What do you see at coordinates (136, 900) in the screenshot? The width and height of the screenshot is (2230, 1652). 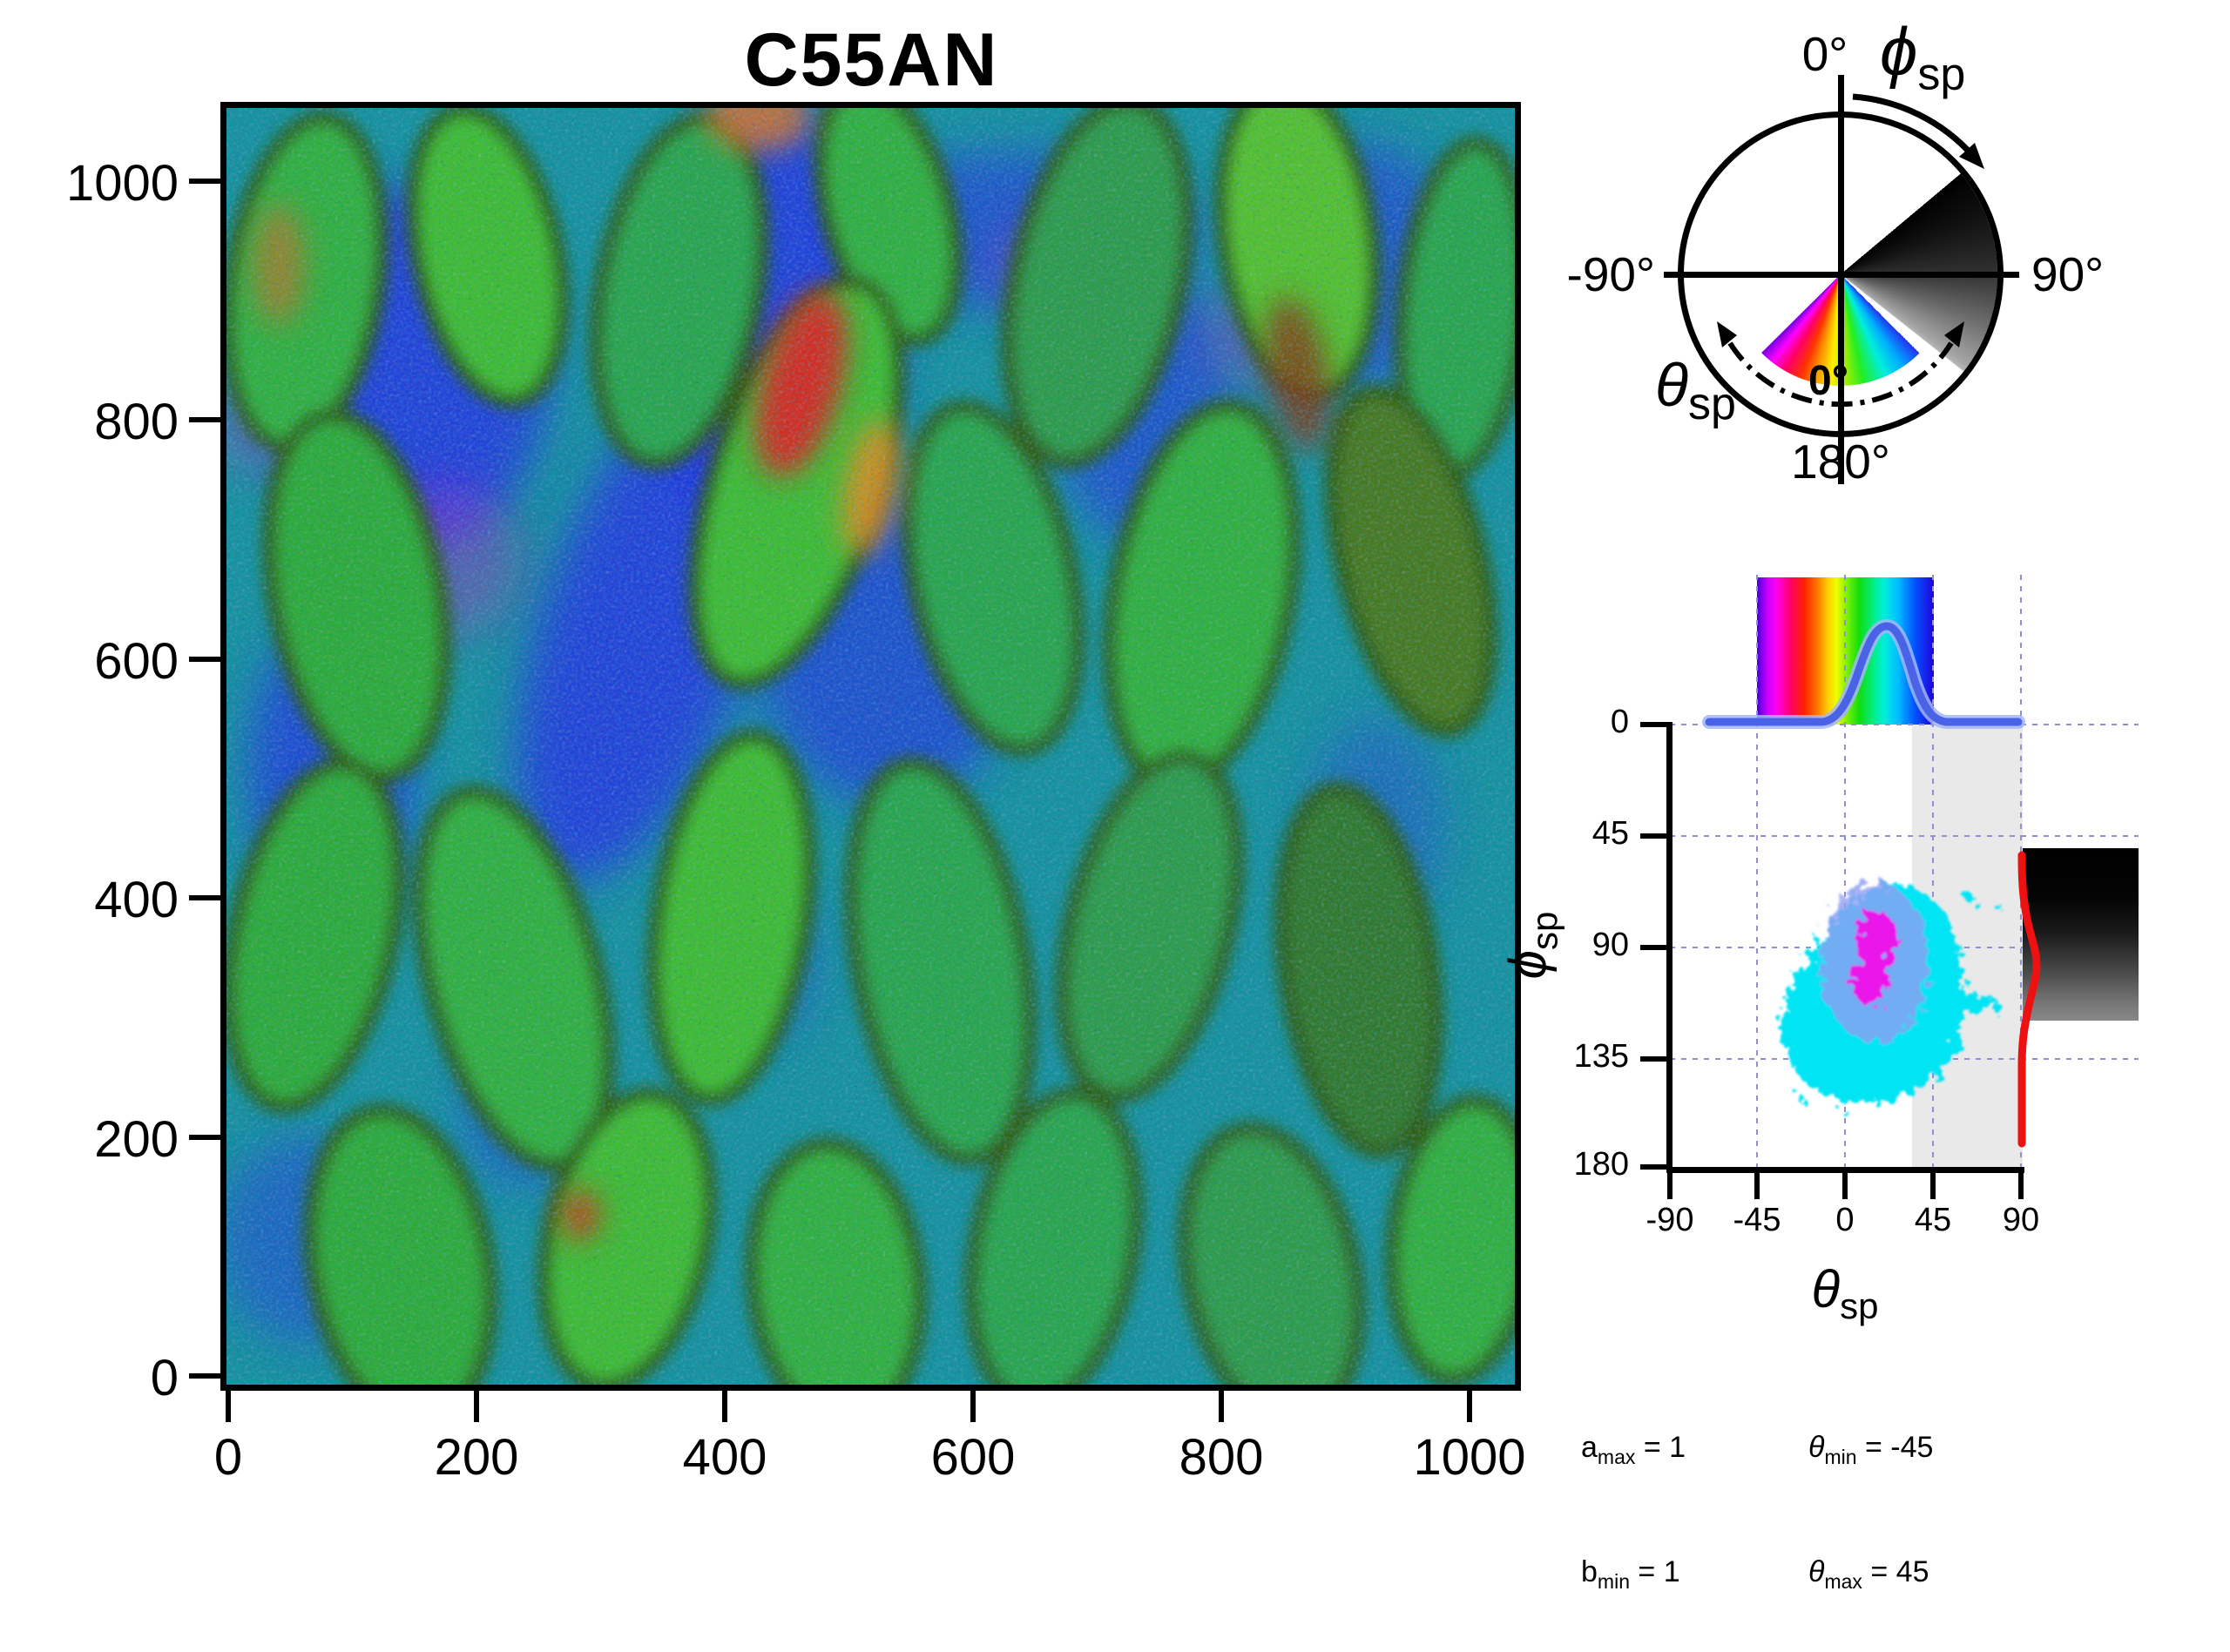 I see `y-tick-label: 400` at bounding box center [136, 900].